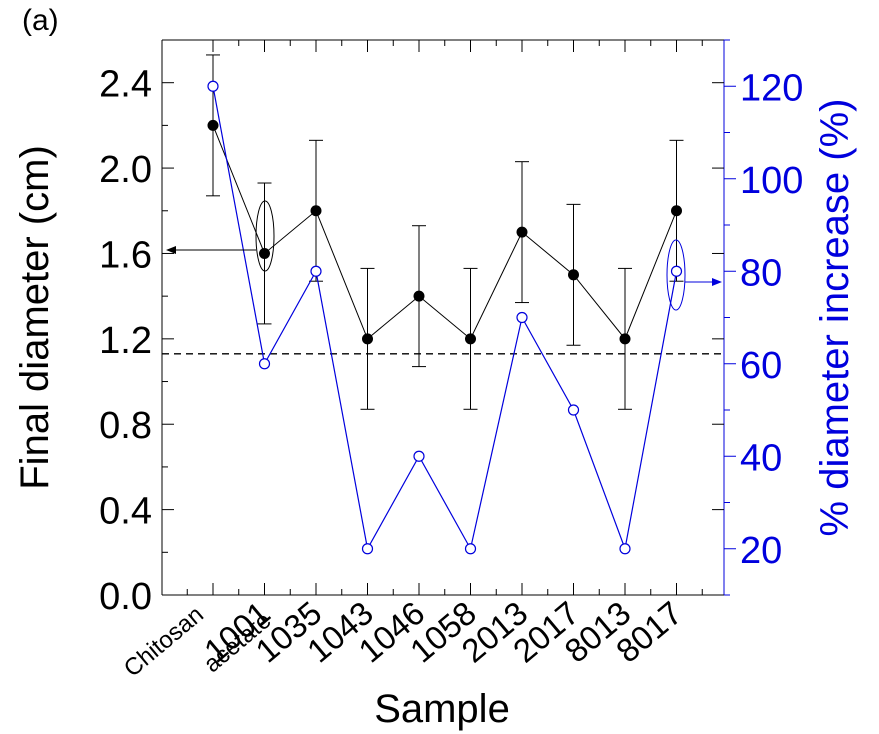 Image resolution: width=879 pixels, height=734 pixels. I want to click on right-tick-label: 100, so click(771, 181).